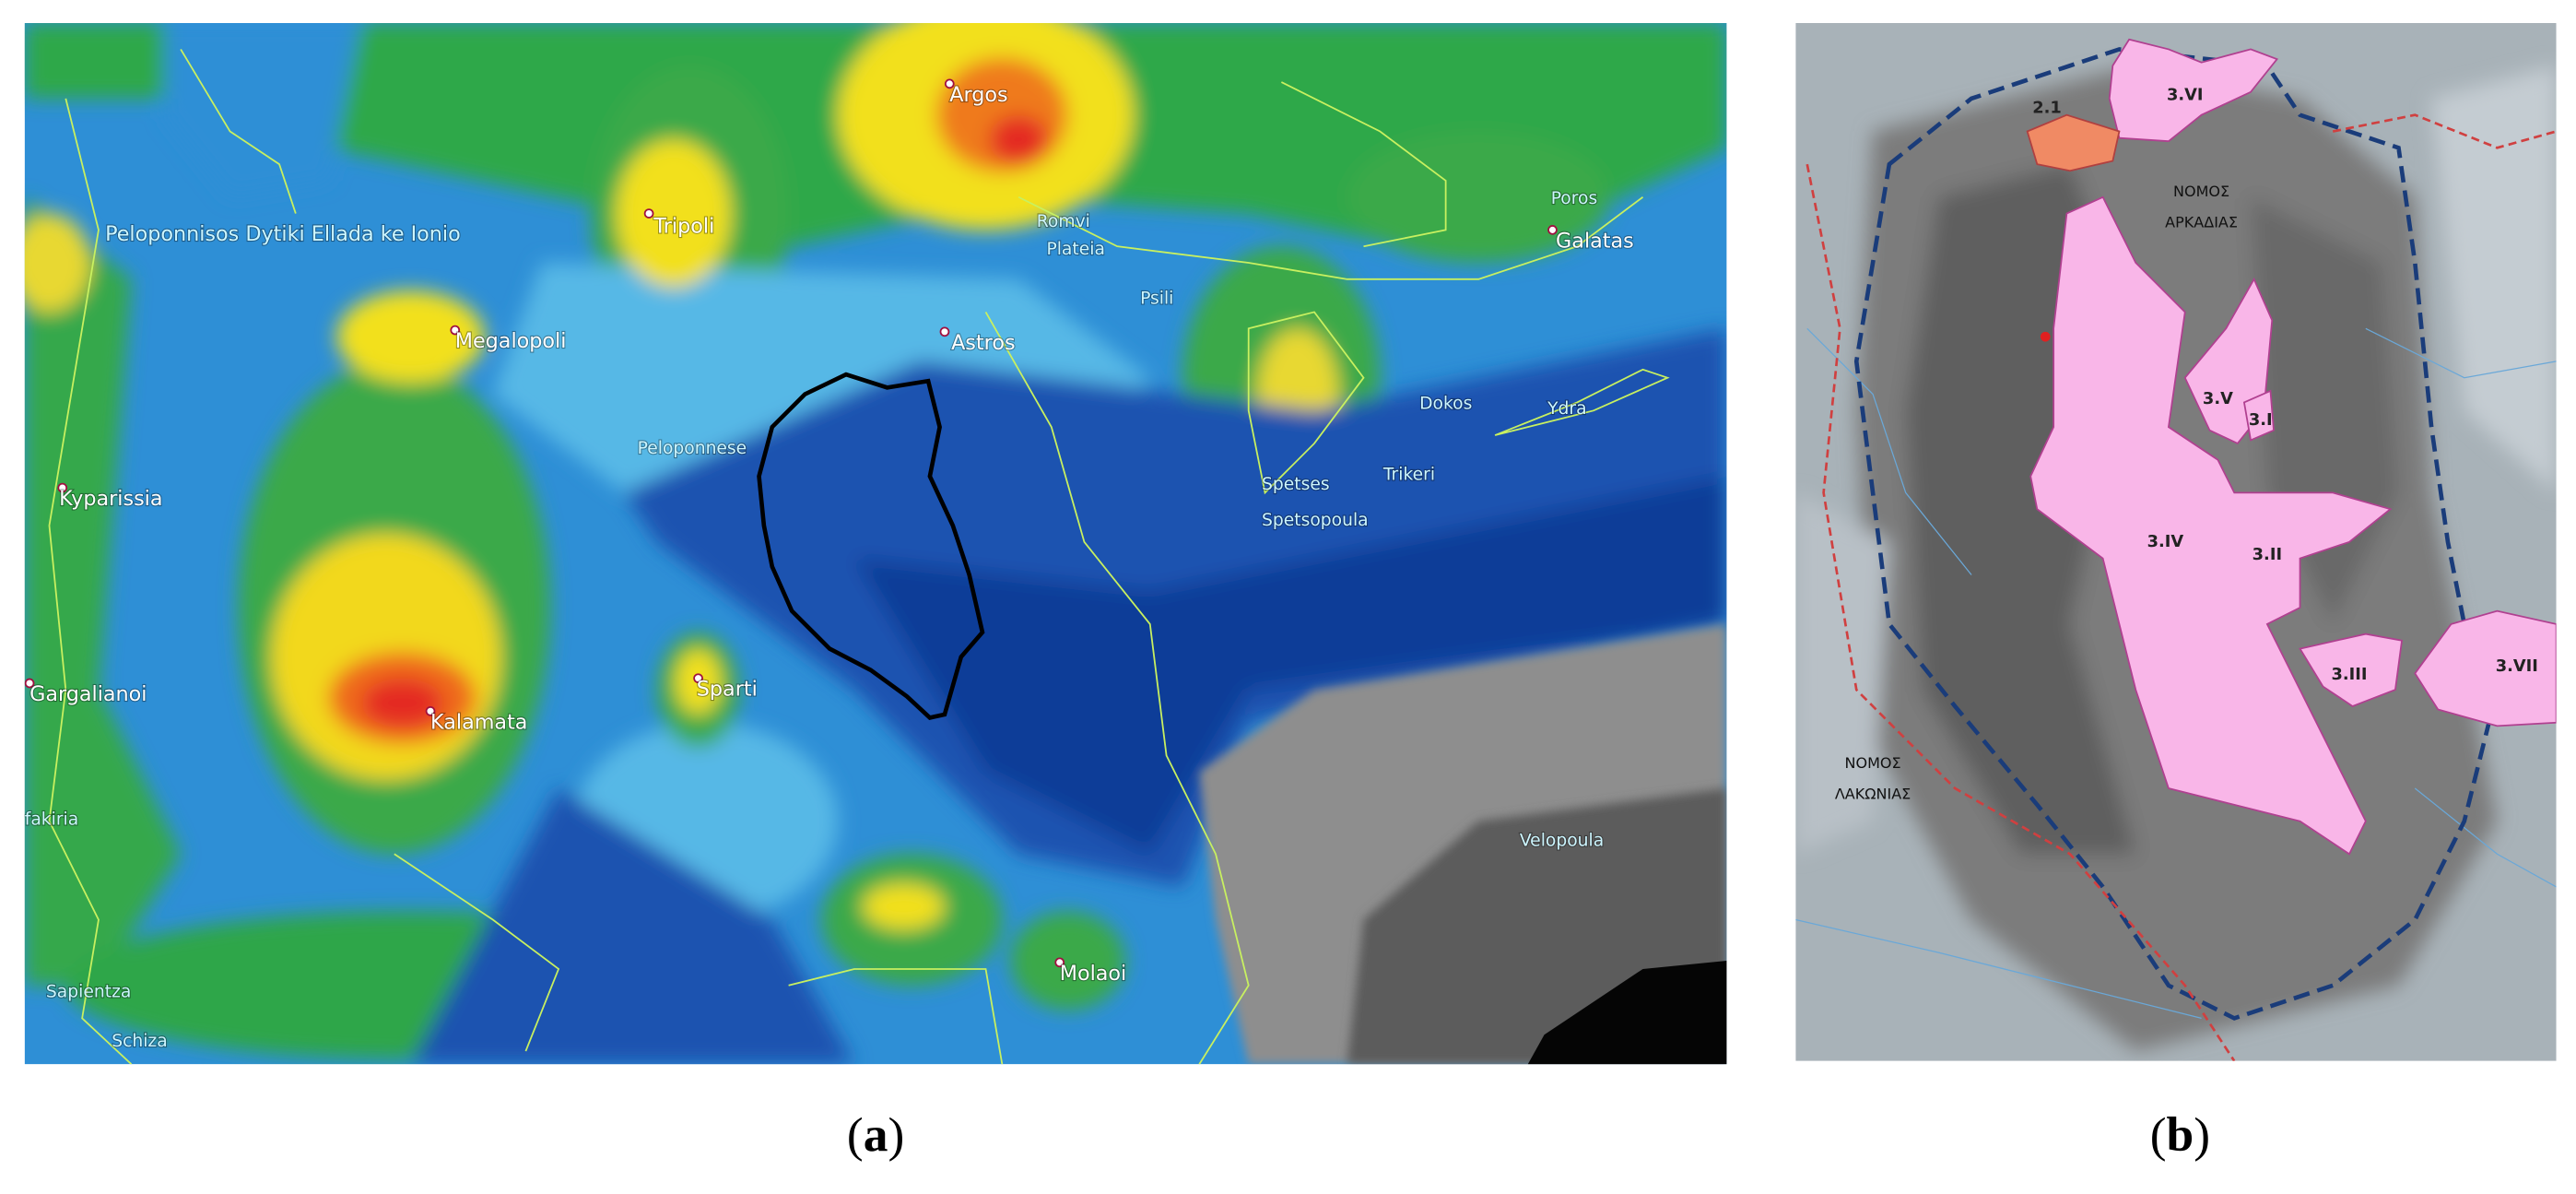 The image size is (2576, 1194). I want to click on caption-a: (a), so click(875, 1134).